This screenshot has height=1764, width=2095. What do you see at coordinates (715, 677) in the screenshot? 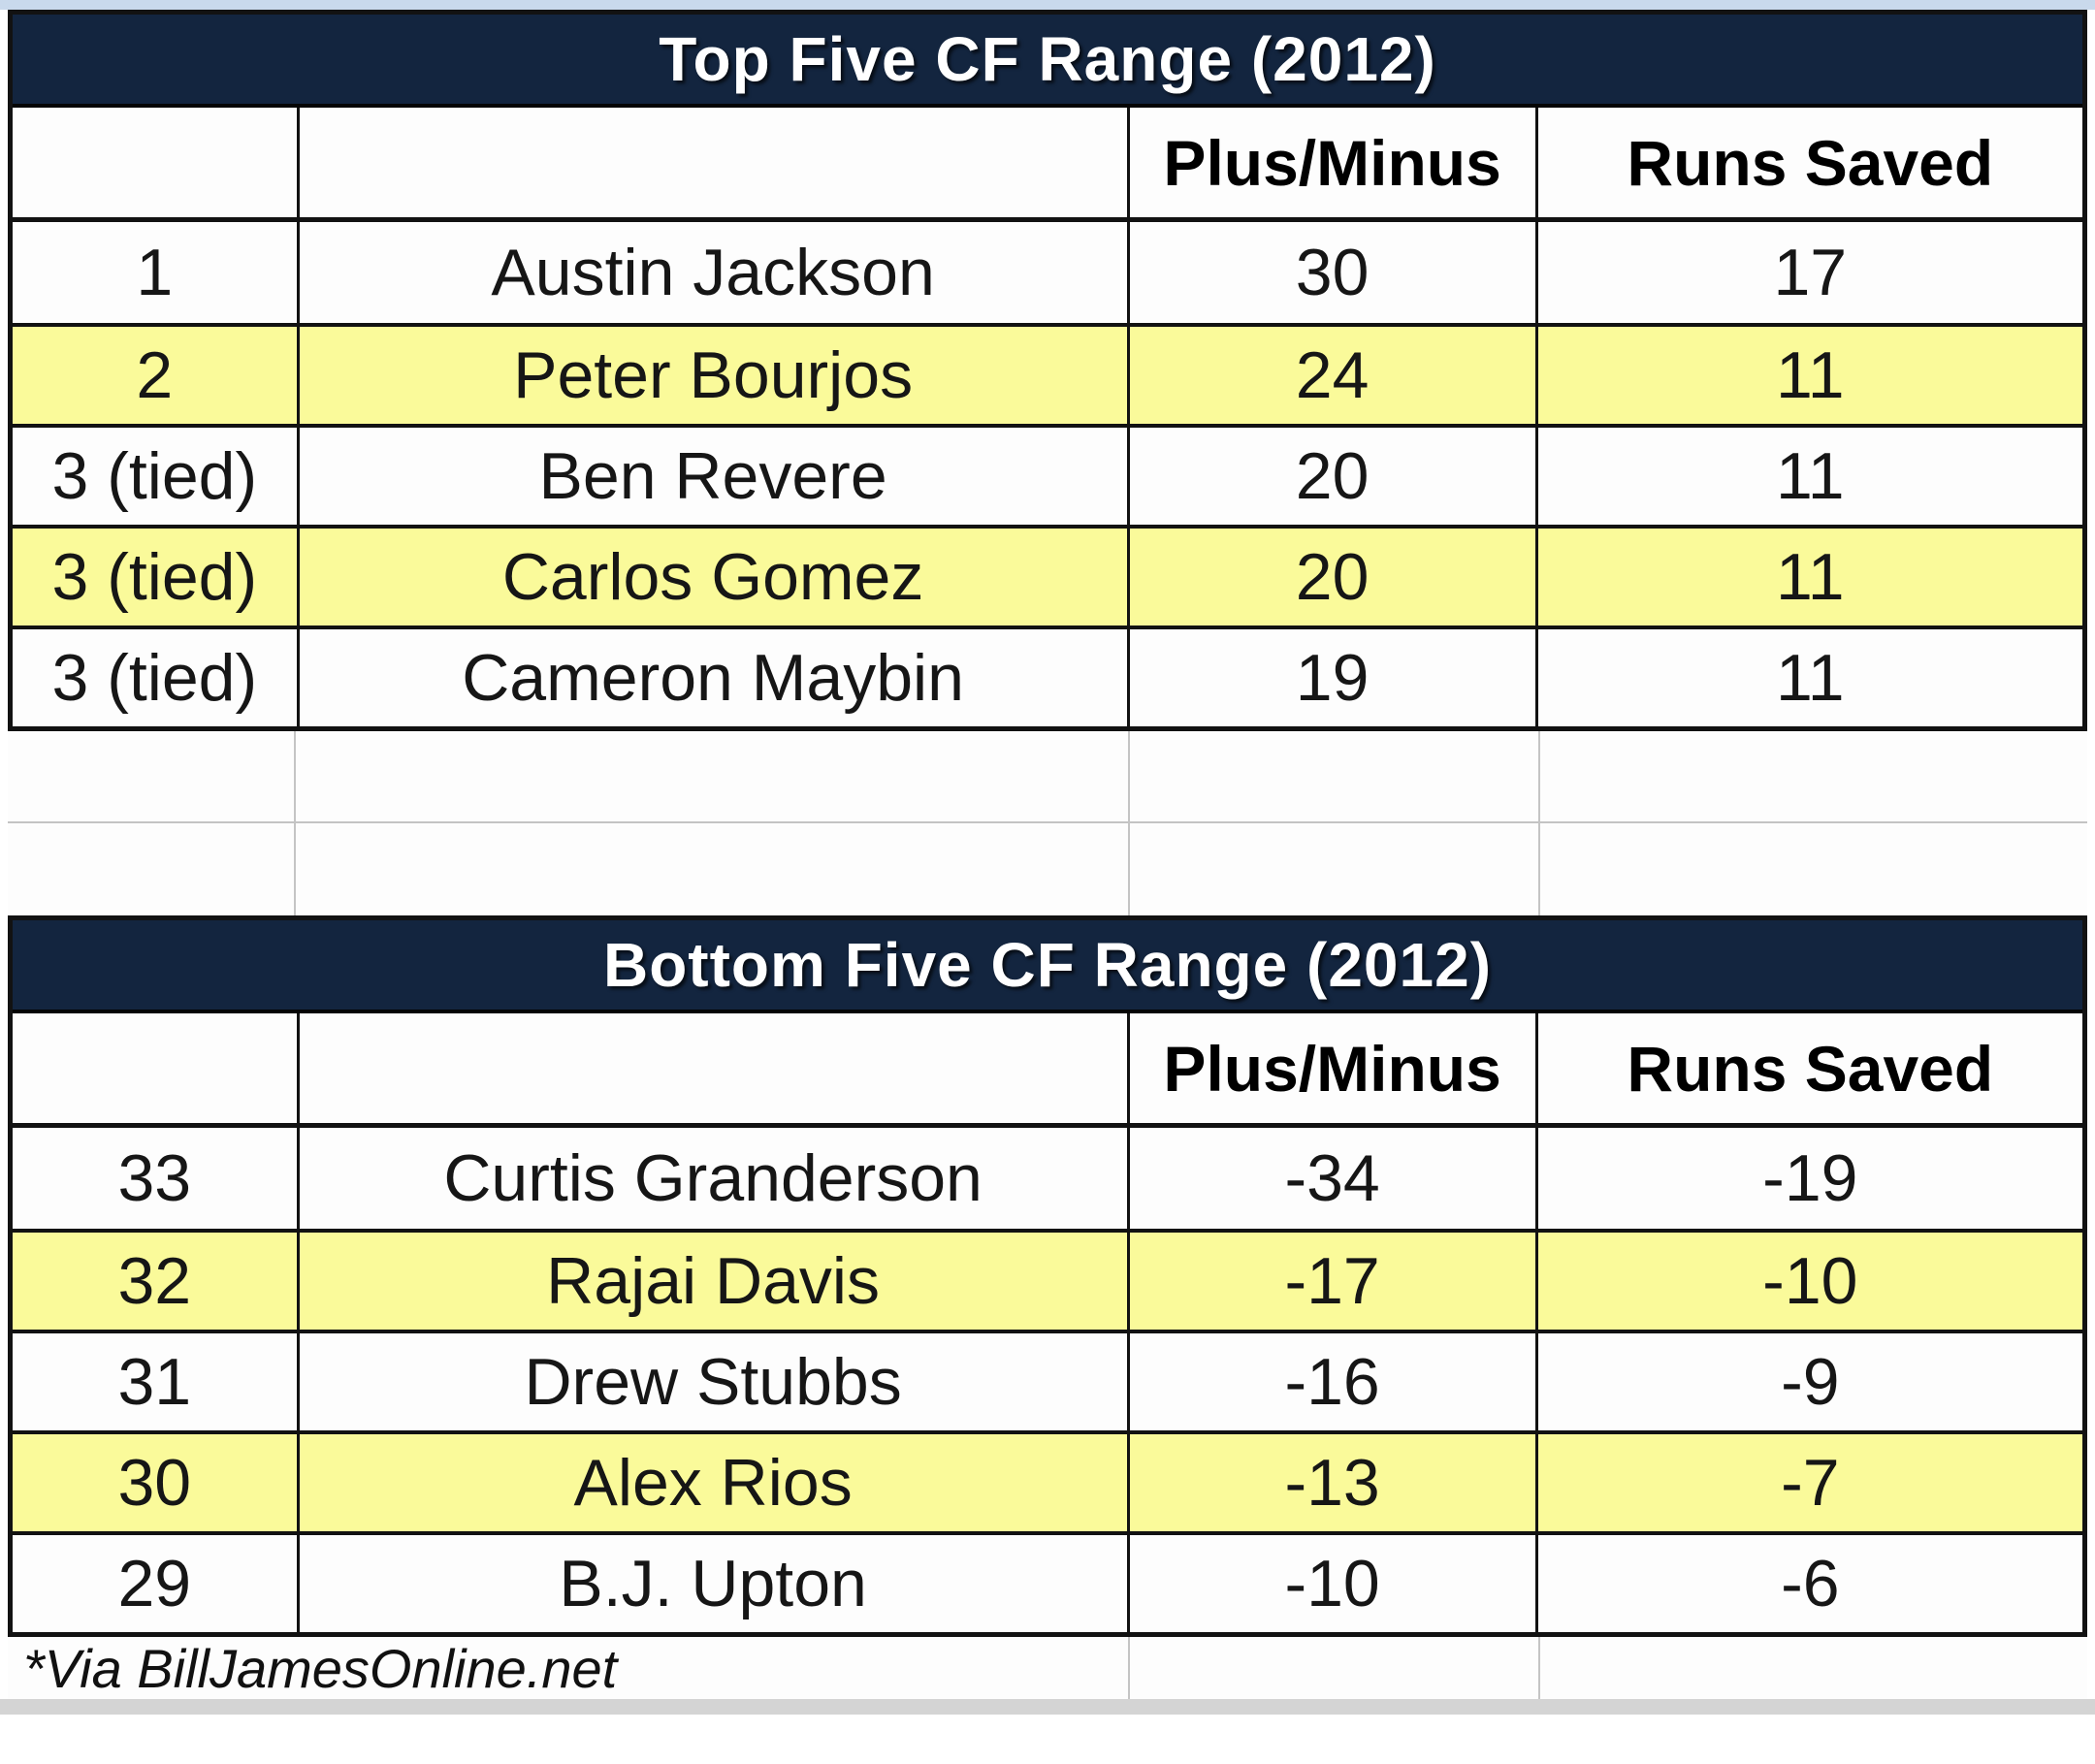
I see `player-cell: Cameron Maybin` at bounding box center [715, 677].